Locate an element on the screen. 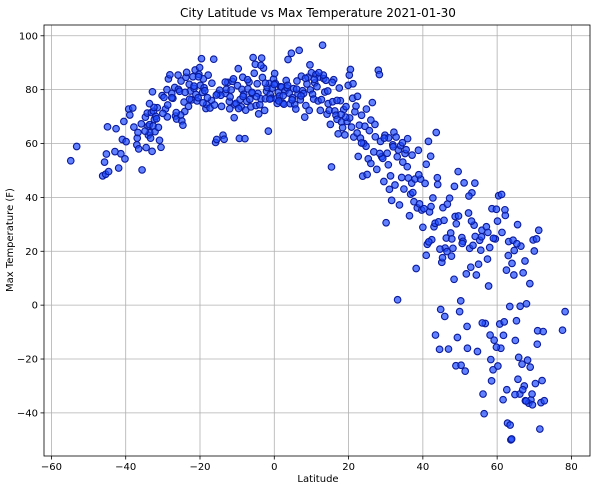 Image resolution: width=597 pixels, height=489 pixels. x-tick-label: 60 is located at coordinates (497, 467).